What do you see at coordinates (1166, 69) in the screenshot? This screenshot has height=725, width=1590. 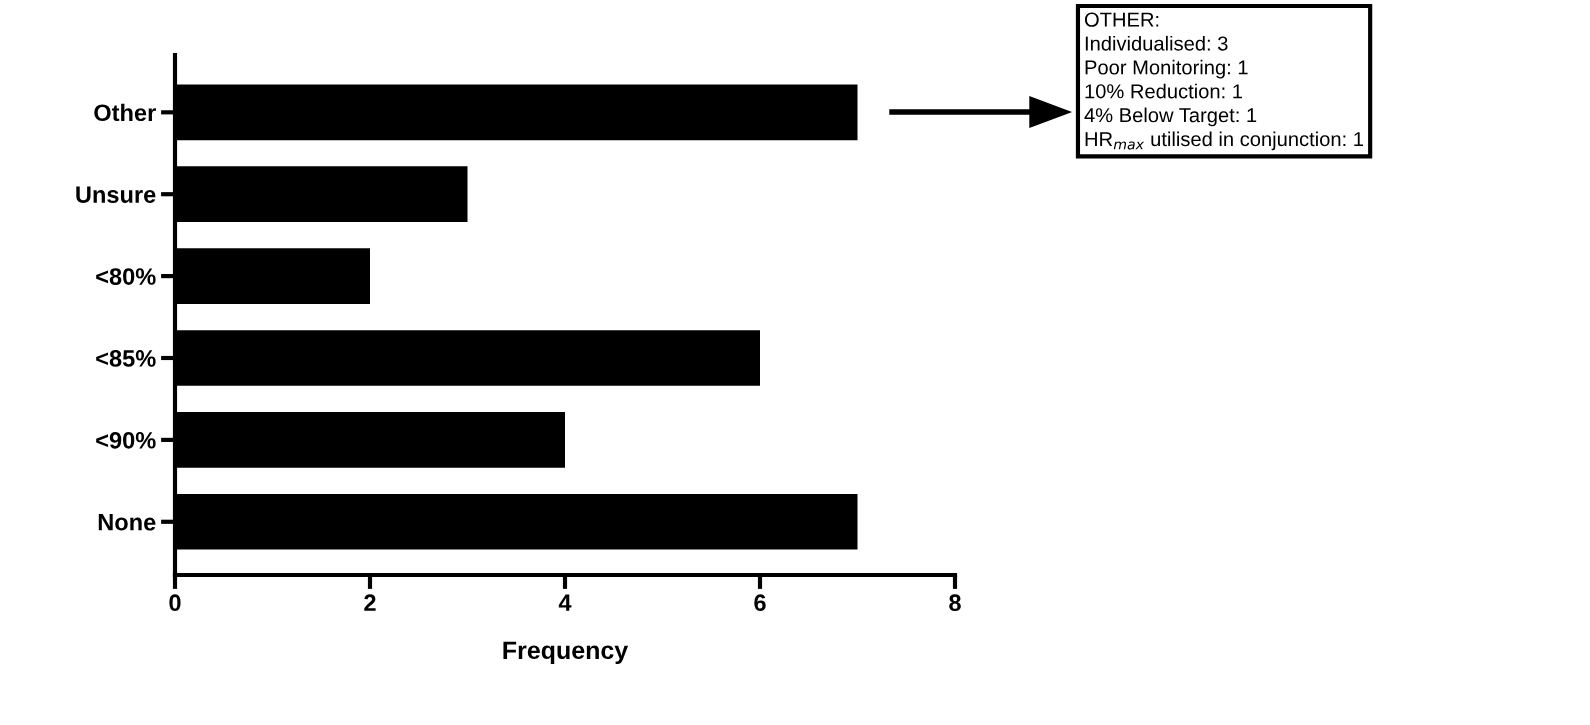 I see `text: Poor Monitoring: 1` at bounding box center [1166, 69].